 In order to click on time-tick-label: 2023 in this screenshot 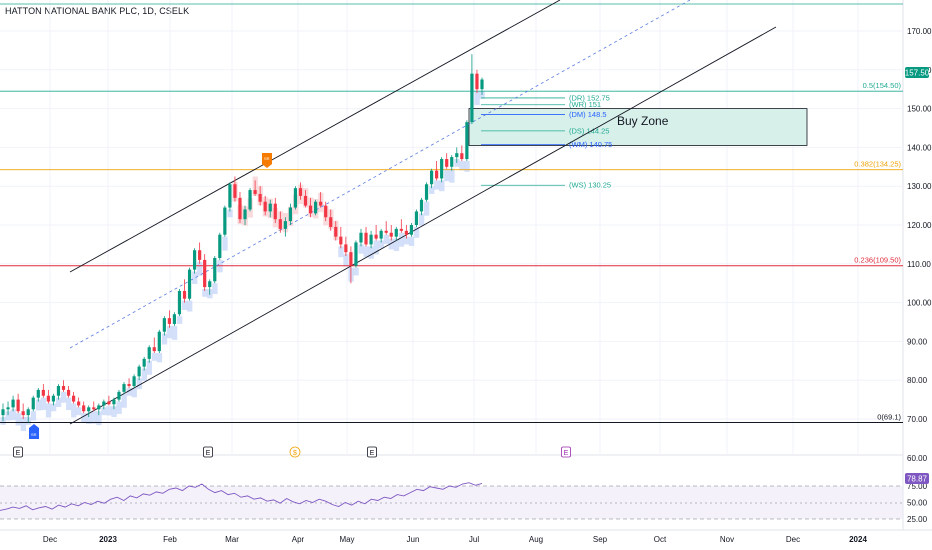, I will do `click(108, 539)`.